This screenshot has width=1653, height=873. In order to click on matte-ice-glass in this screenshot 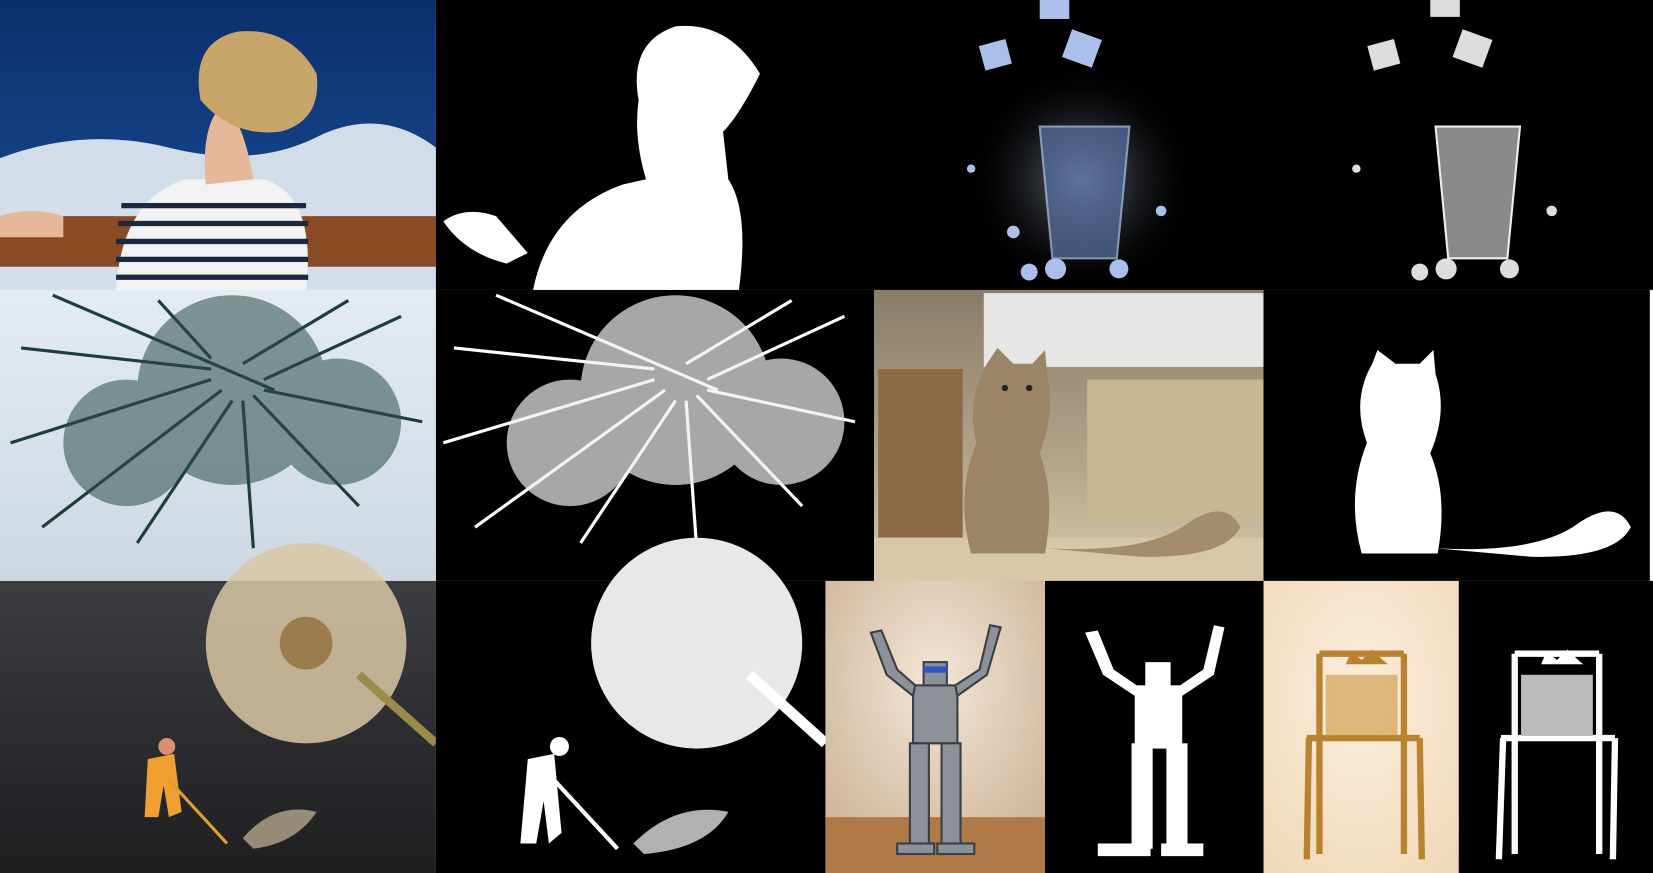, I will do `click(1458, 145)`.